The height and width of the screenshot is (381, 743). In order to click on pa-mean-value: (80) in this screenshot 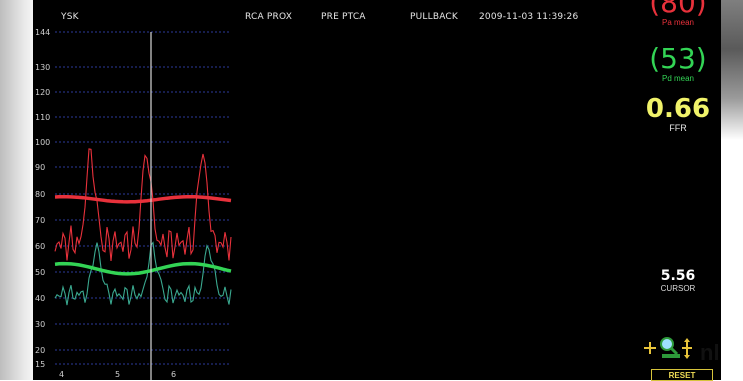, I will do `click(678, 9)`.